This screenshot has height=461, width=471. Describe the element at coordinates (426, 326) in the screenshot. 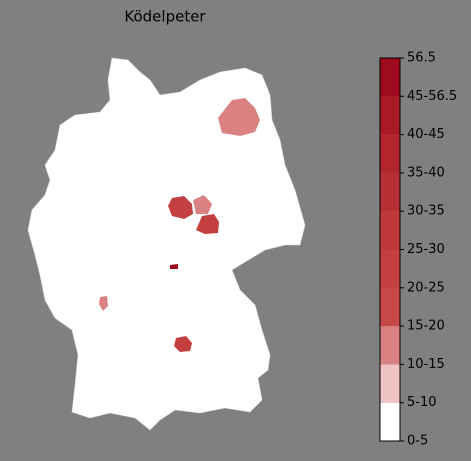

I see `tick-label: 15-20` at that location.